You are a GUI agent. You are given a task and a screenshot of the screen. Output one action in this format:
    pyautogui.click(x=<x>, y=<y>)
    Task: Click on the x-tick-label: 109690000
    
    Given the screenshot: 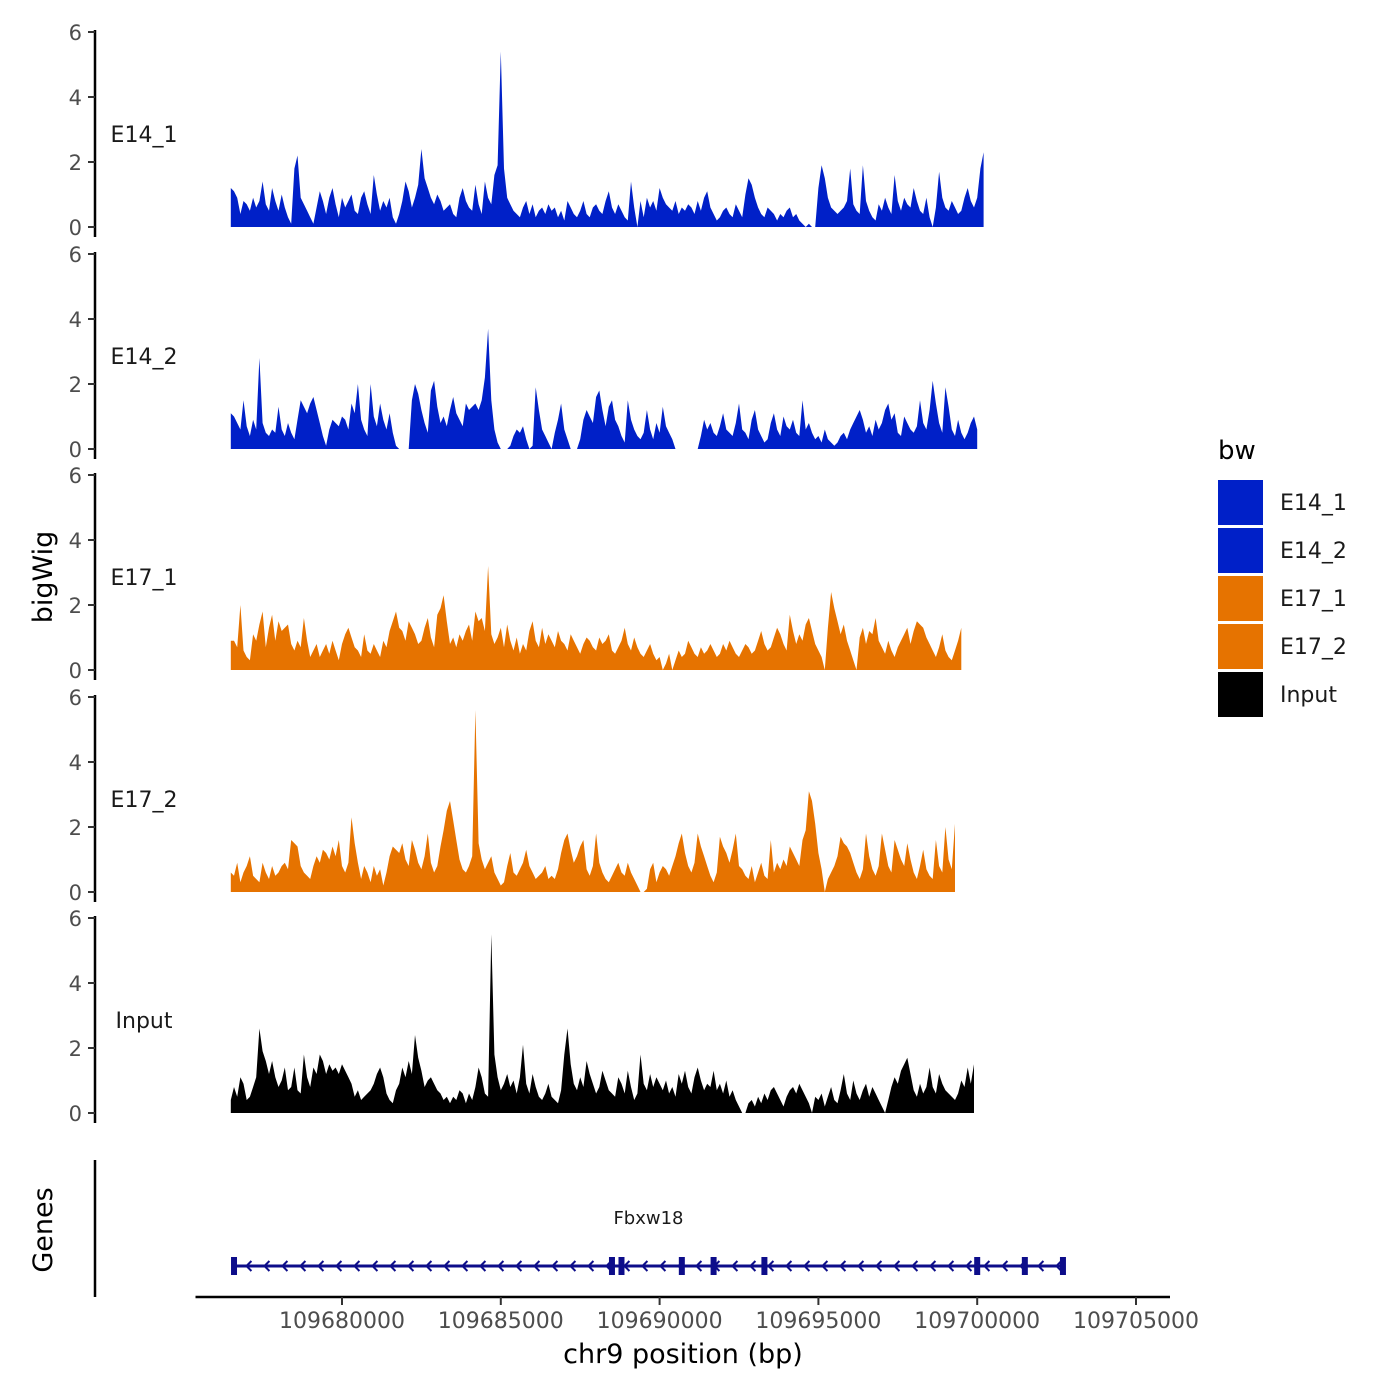 What is the action you would take?
    pyautogui.click(x=660, y=1321)
    